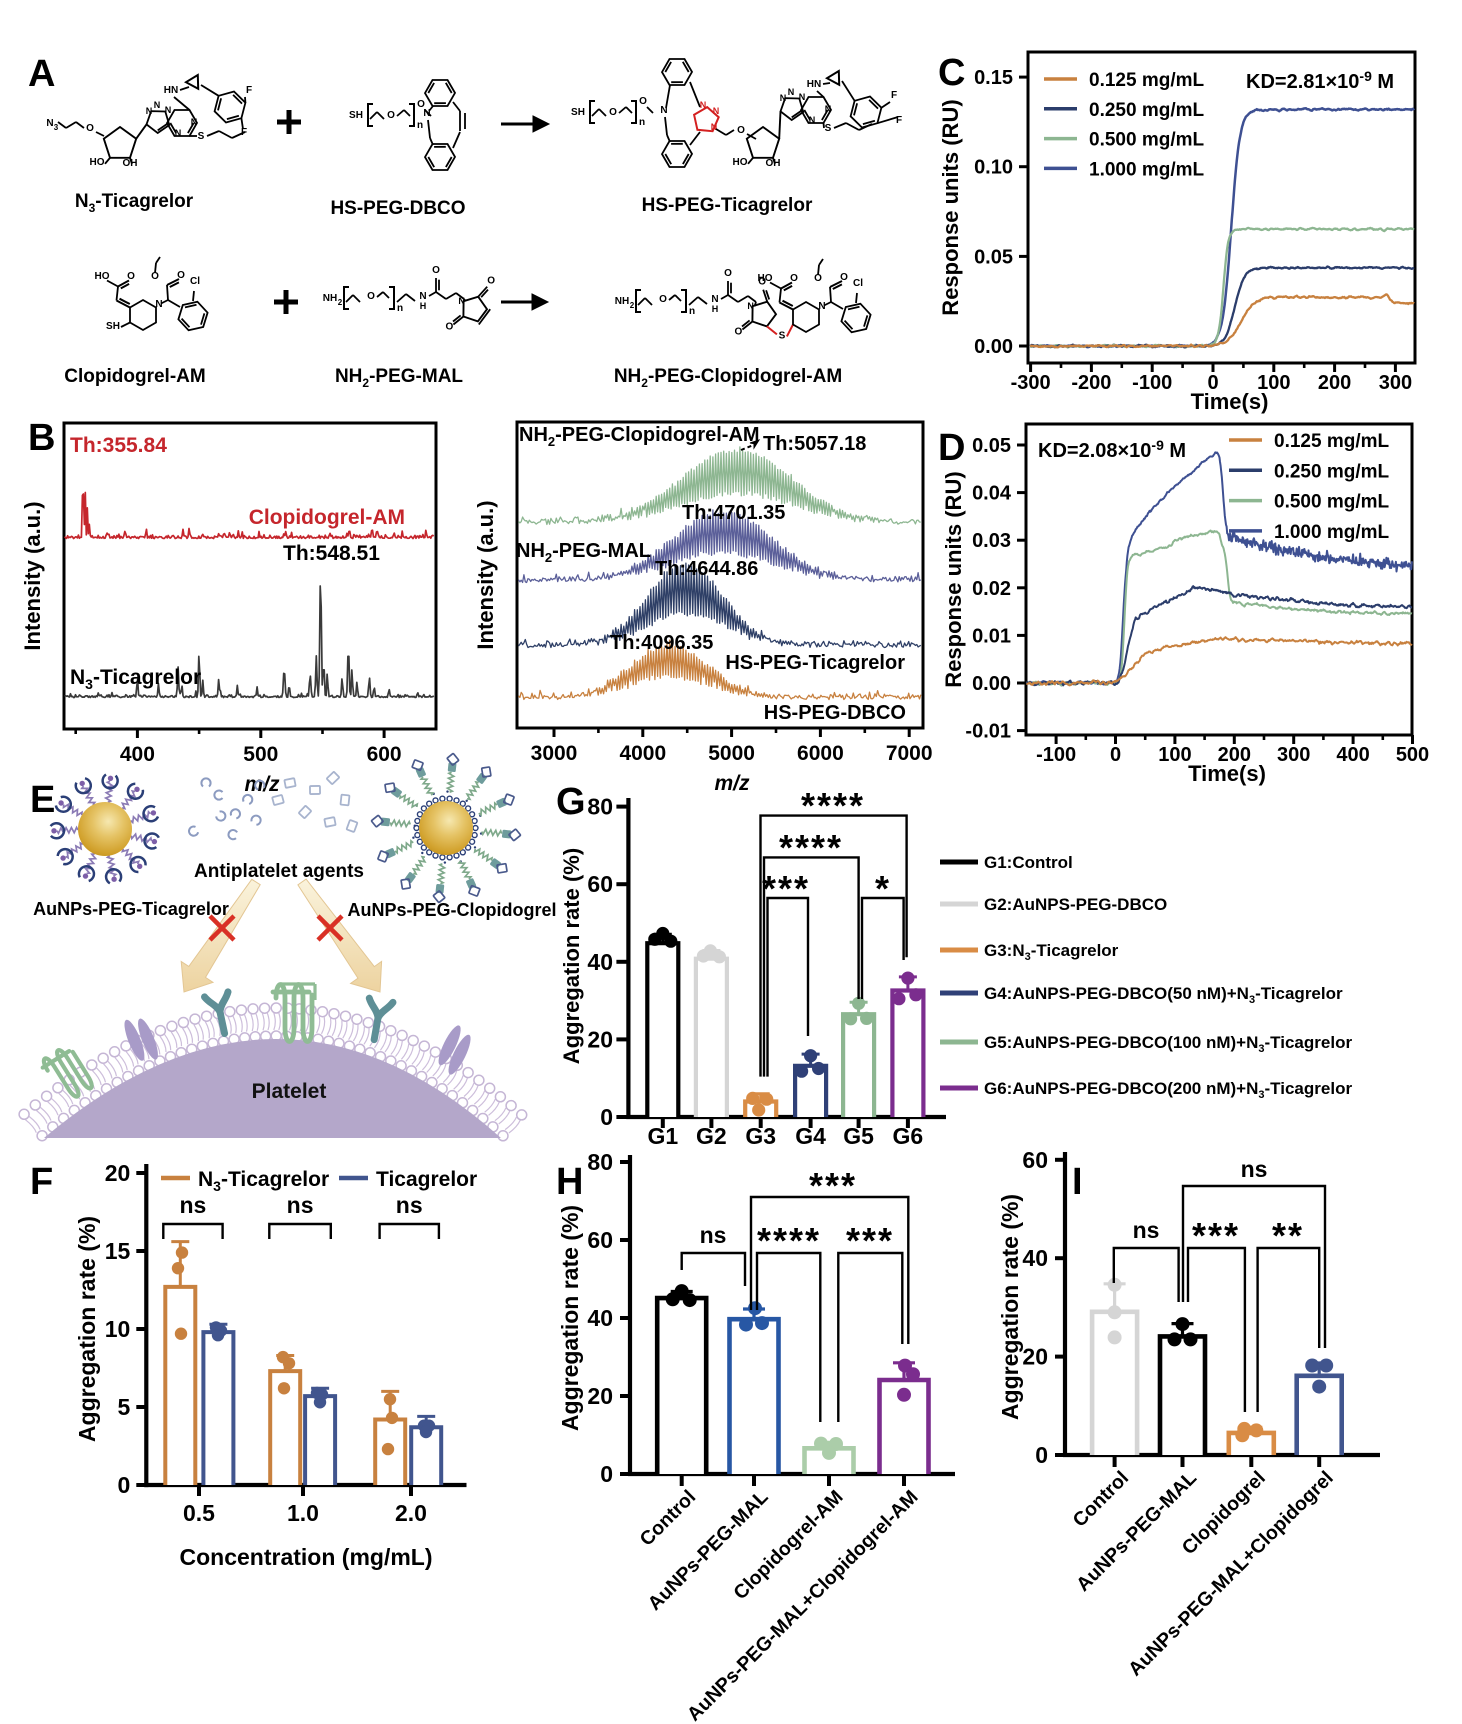 The image size is (1462, 1724). What do you see at coordinates (118, 445) in the screenshot?
I see `svg-text: Th:355.84` at bounding box center [118, 445].